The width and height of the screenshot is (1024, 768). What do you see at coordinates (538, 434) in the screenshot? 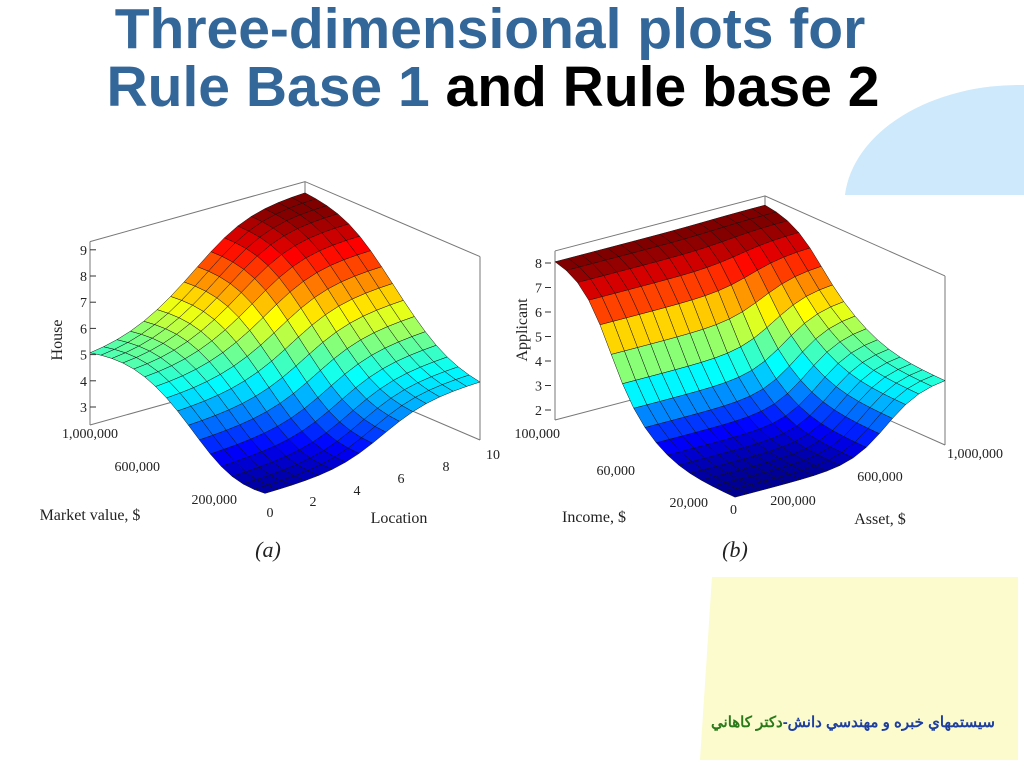
I see `x-tick-label: 100,000` at bounding box center [538, 434].